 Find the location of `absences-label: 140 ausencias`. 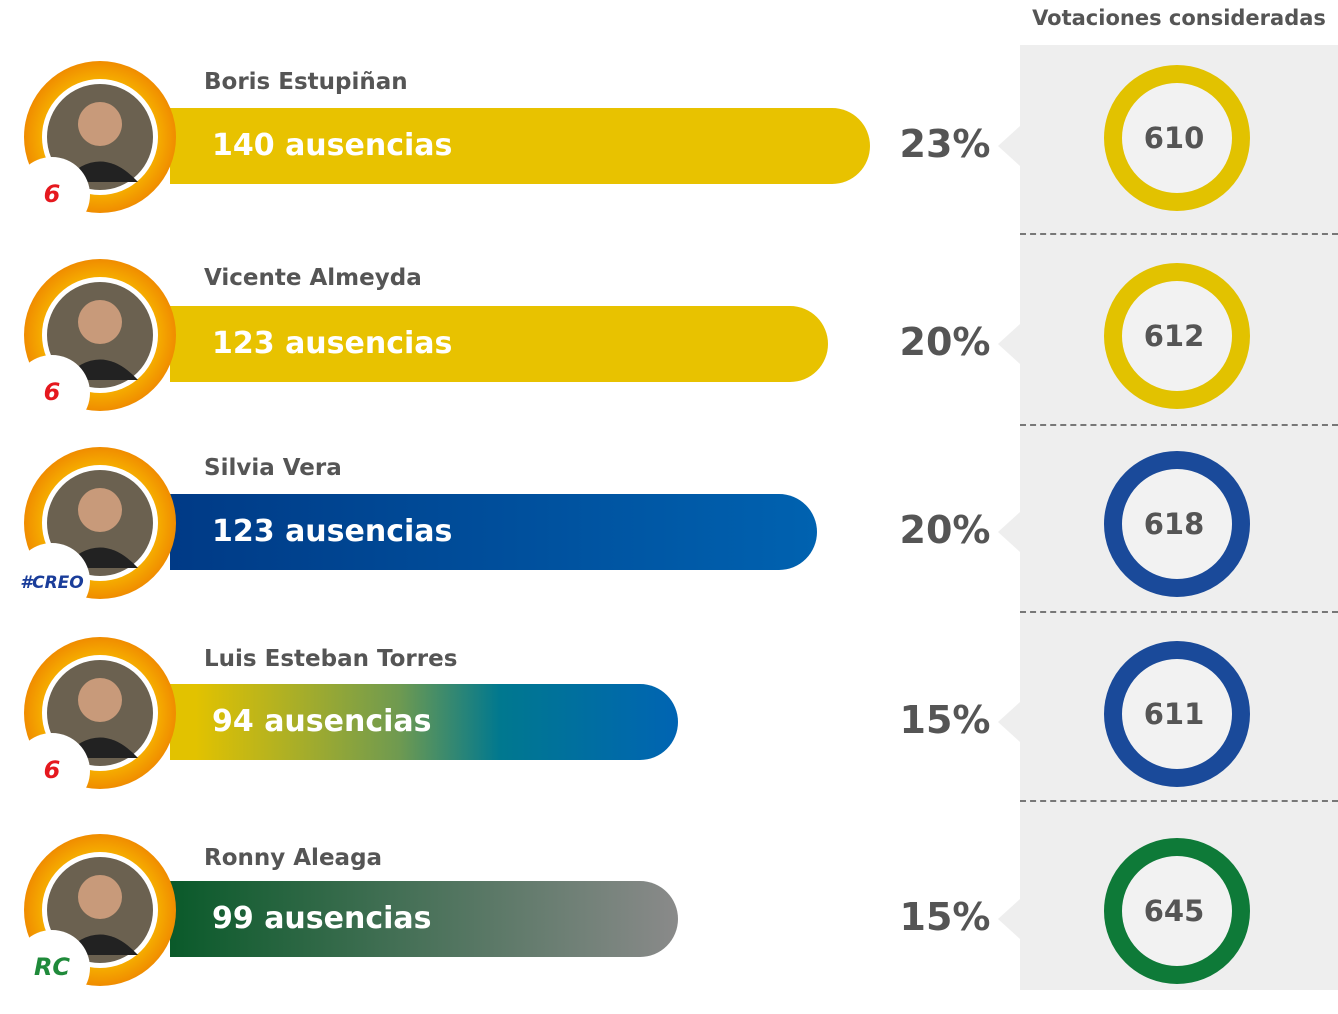

absences-label: 140 ausencias is located at coordinates (332, 145).